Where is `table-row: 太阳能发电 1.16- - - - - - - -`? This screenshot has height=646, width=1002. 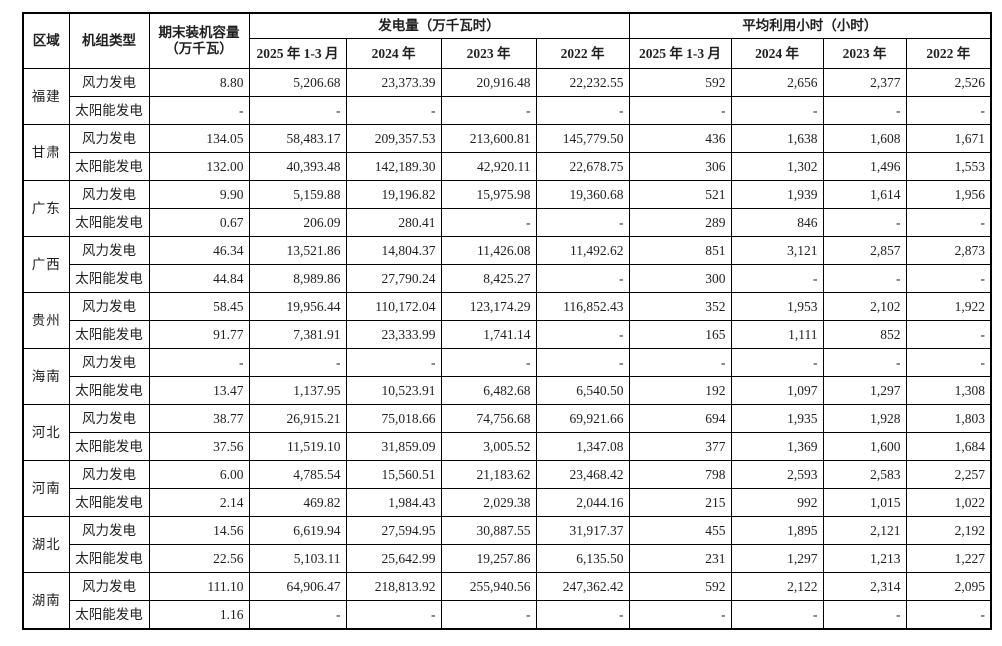
table-row: 太阳能发电 1.16- - - - - - - - is located at coordinates (507, 615).